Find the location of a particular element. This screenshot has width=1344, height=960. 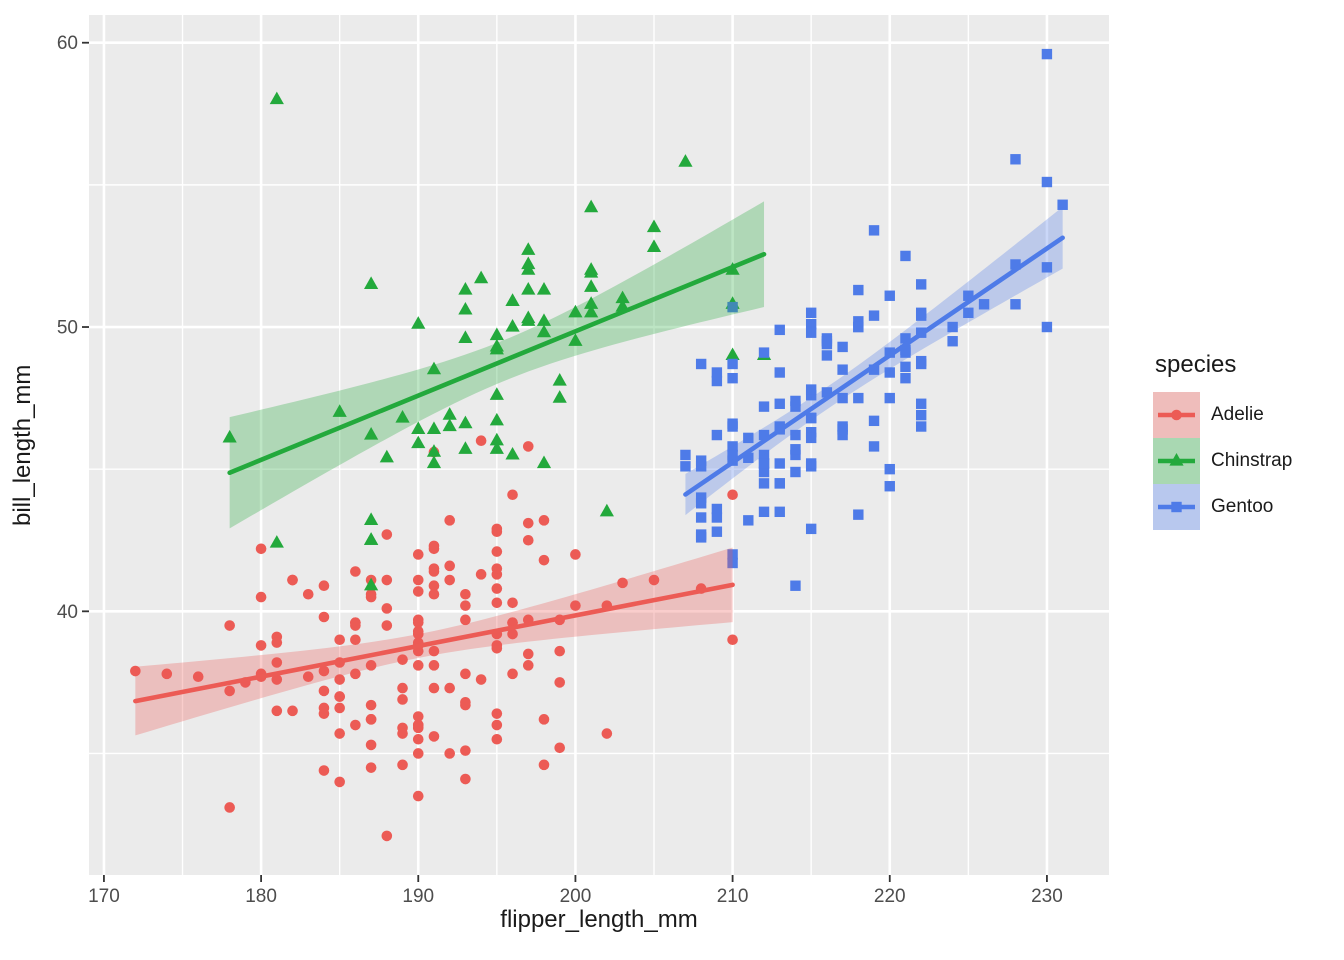

y-tick-label: 40 is located at coordinates (67, 612).